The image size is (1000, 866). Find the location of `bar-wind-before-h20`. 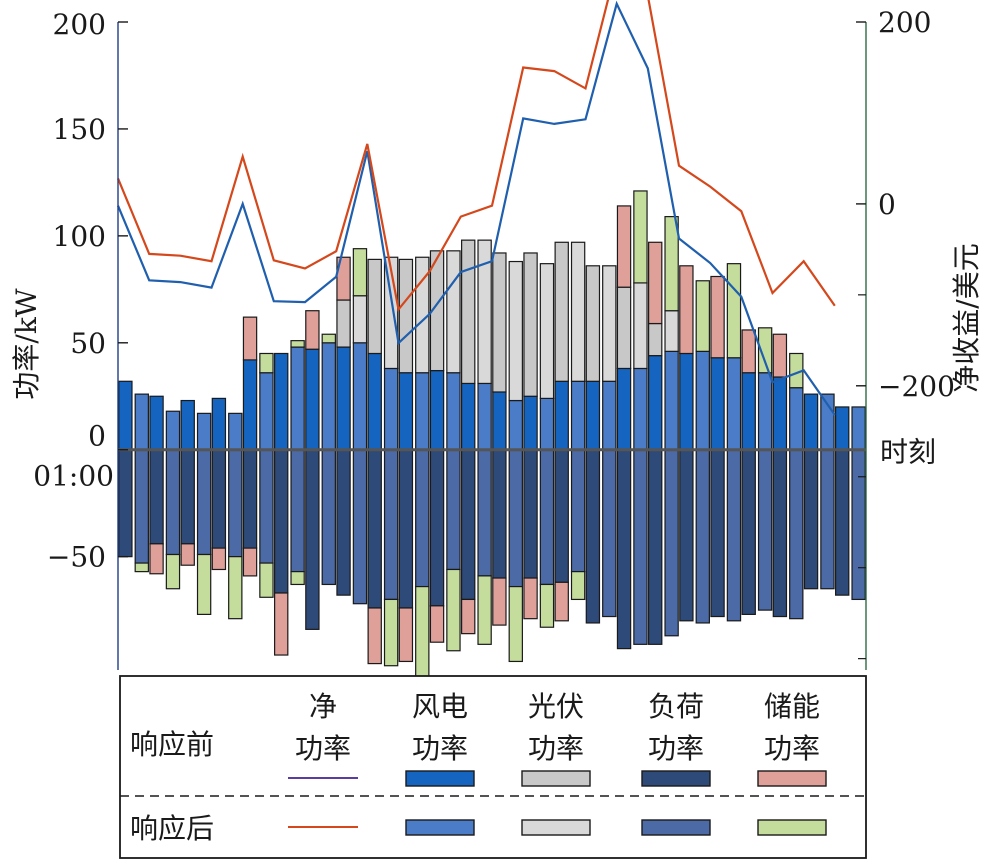

bar-wind-before-h20 is located at coordinates (717, 404).